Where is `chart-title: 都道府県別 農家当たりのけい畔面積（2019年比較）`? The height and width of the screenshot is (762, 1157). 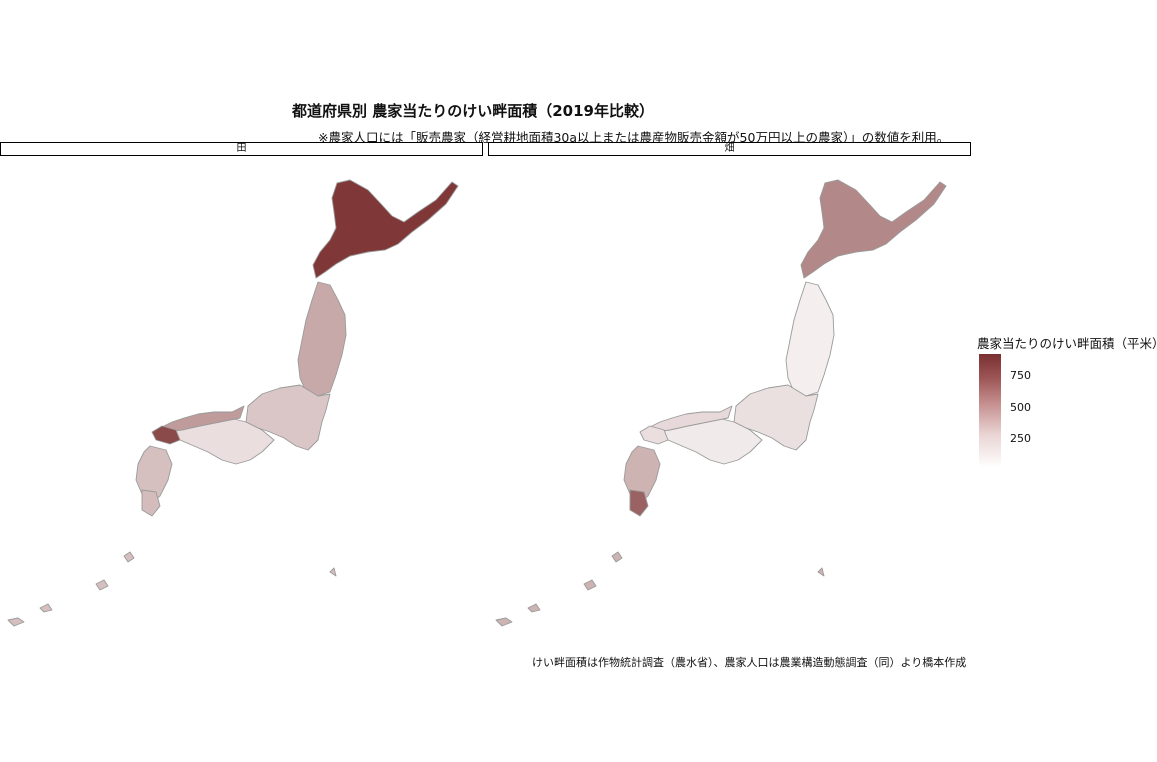 chart-title: 都道府県別 農家当たりのけい畔面積（2019年比較） is located at coordinates (473, 111).